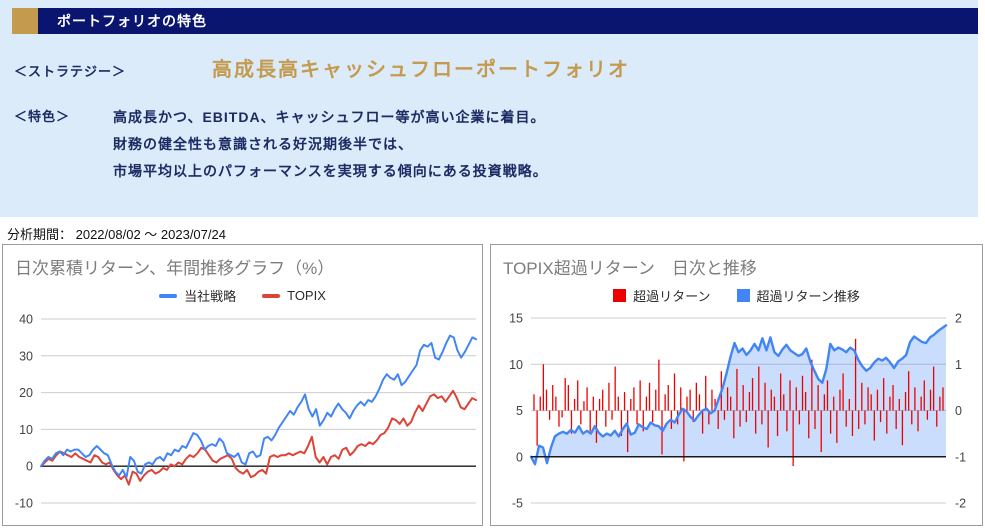 The width and height of the screenshot is (985, 528). I want to click on strategy-line-swatch-icon, so click(168, 295).